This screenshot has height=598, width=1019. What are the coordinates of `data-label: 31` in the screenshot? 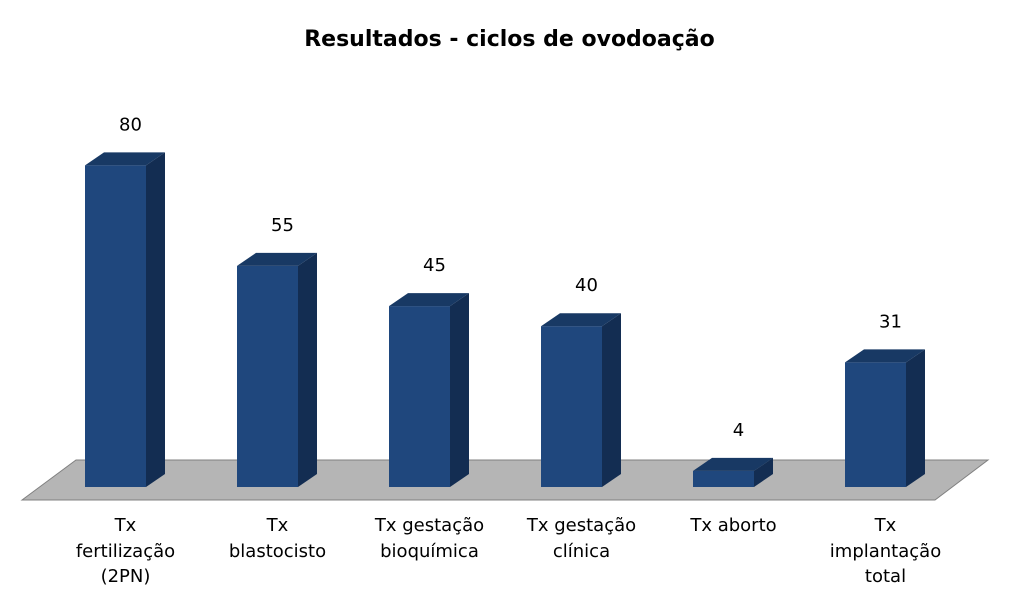 It's located at (890, 321).